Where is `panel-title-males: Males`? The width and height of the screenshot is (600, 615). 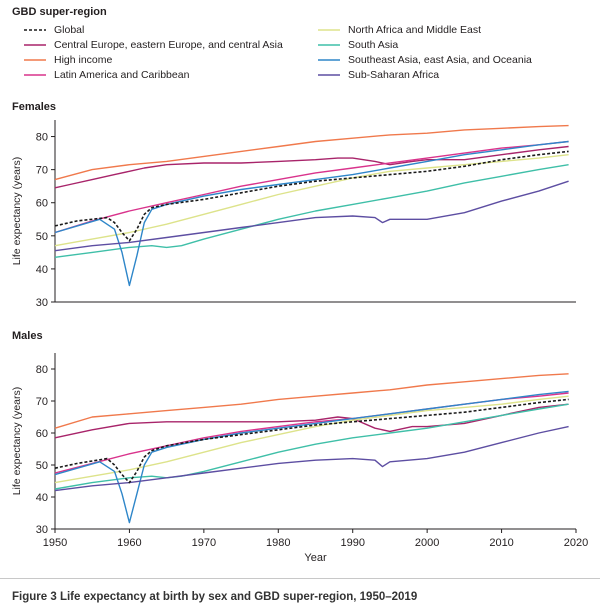 panel-title-males: Males is located at coordinates (27, 336).